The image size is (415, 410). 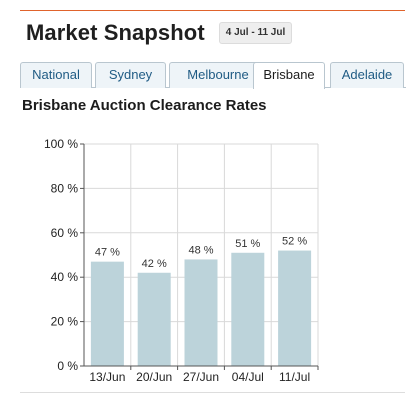 I want to click on bar-value-label: 52 %, so click(x=294, y=242).